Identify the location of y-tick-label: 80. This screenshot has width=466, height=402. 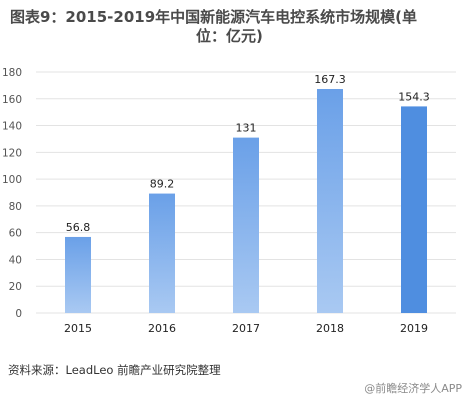
(15, 207).